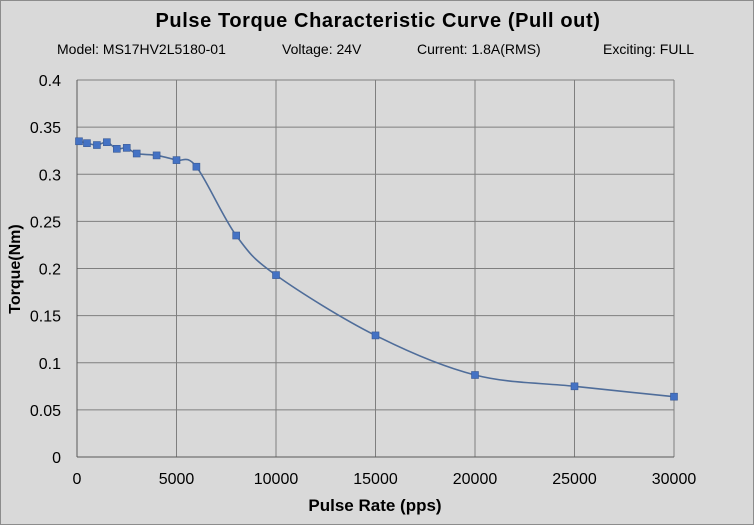  Describe the element at coordinates (177, 479) in the screenshot. I see `x-tick-label: 5000` at that location.